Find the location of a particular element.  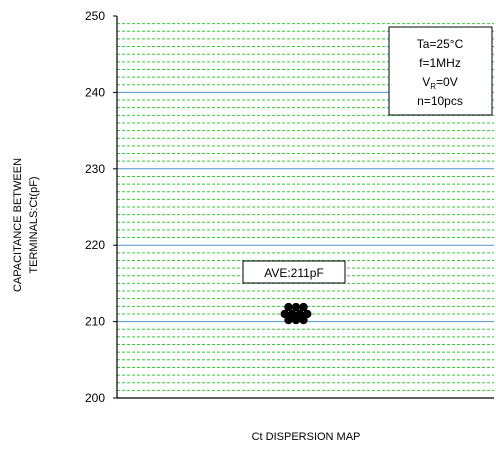

y-tick-label: 250 is located at coordinates (95, 16).